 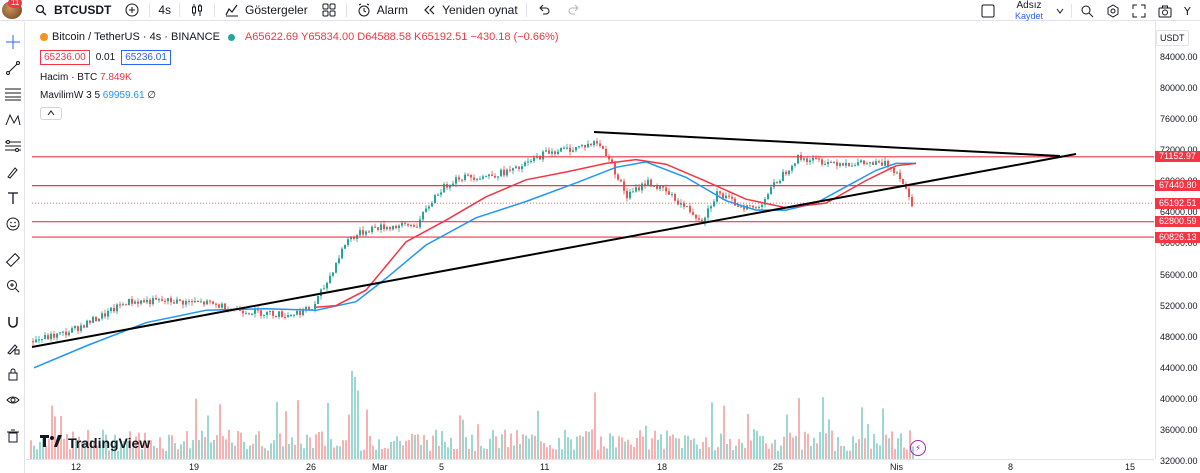 What do you see at coordinates (165, 10) in the screenshot?
I see `interval-button: 4s` at bounding box center [165, 10].